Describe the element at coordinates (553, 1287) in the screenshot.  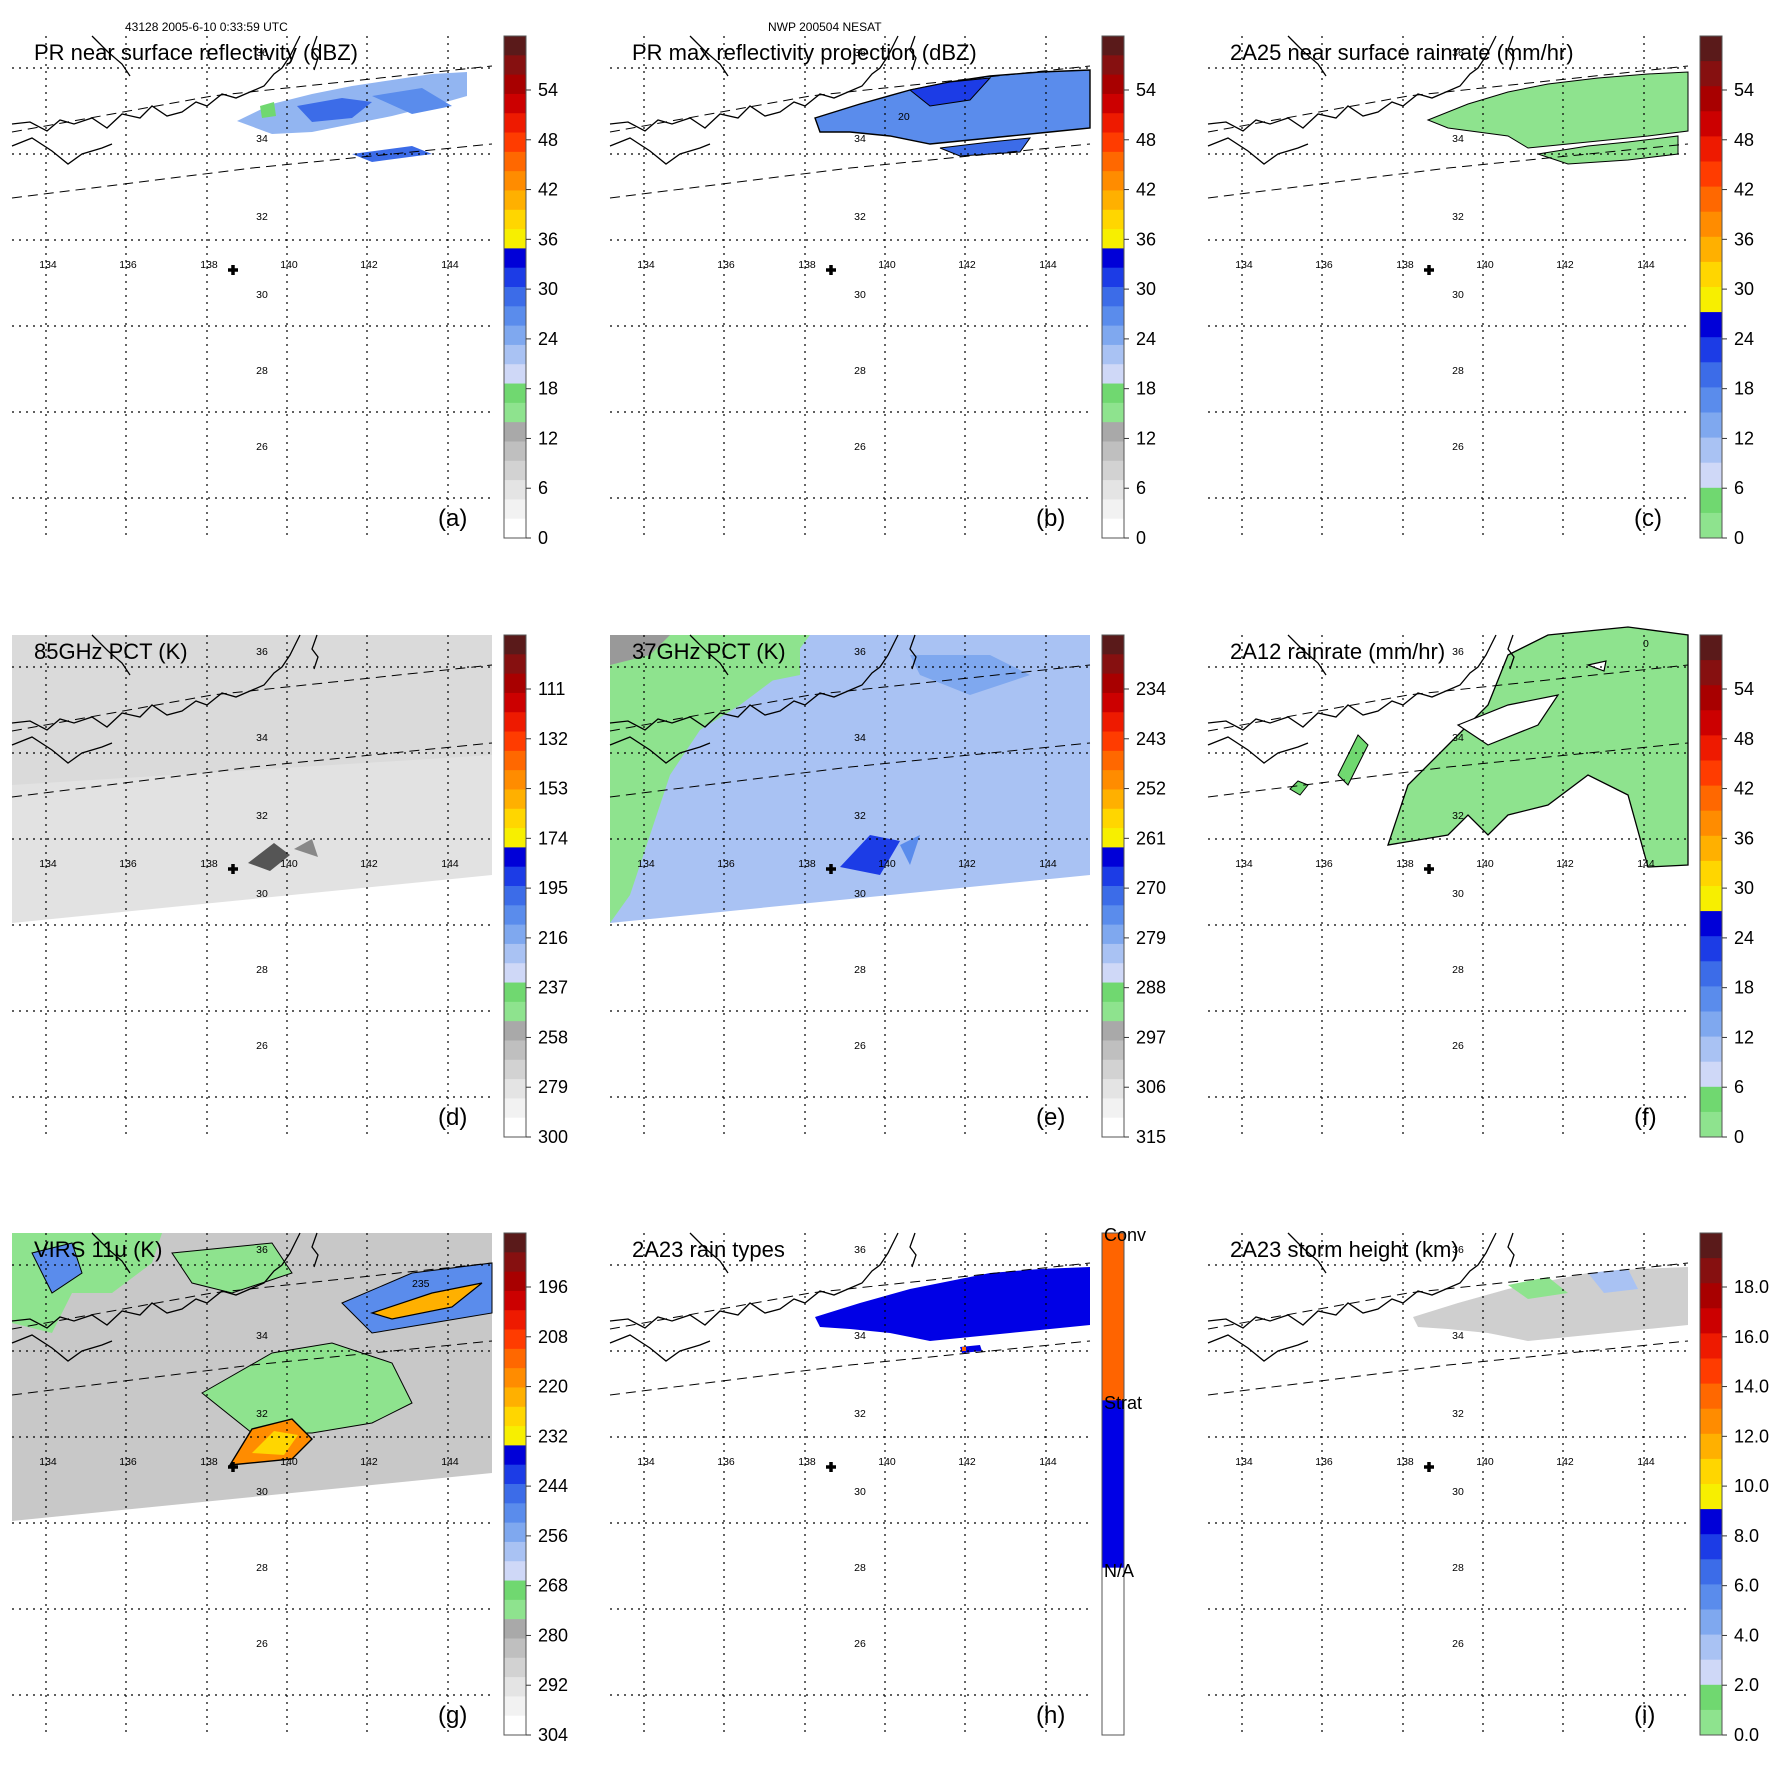
I see `colorbar-label: 196` at that location.